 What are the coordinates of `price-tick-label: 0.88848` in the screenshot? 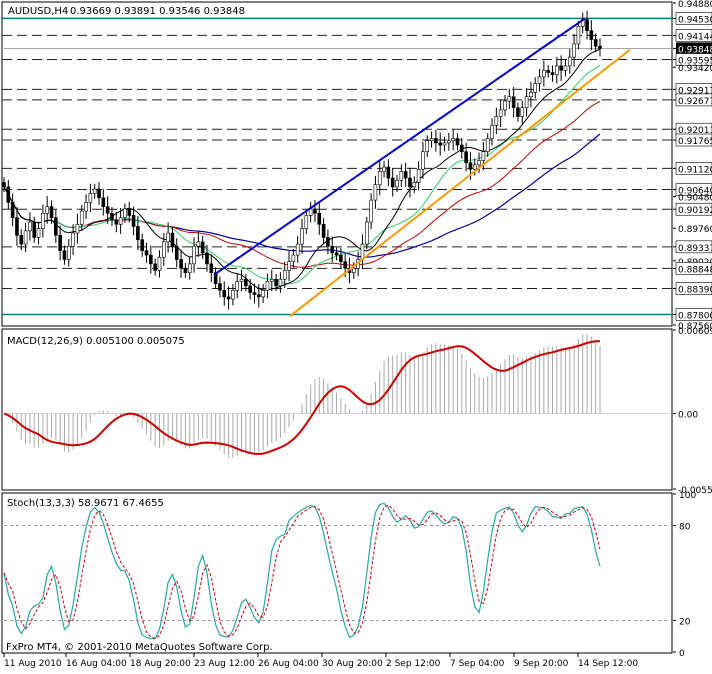 It's located at (695, 270).